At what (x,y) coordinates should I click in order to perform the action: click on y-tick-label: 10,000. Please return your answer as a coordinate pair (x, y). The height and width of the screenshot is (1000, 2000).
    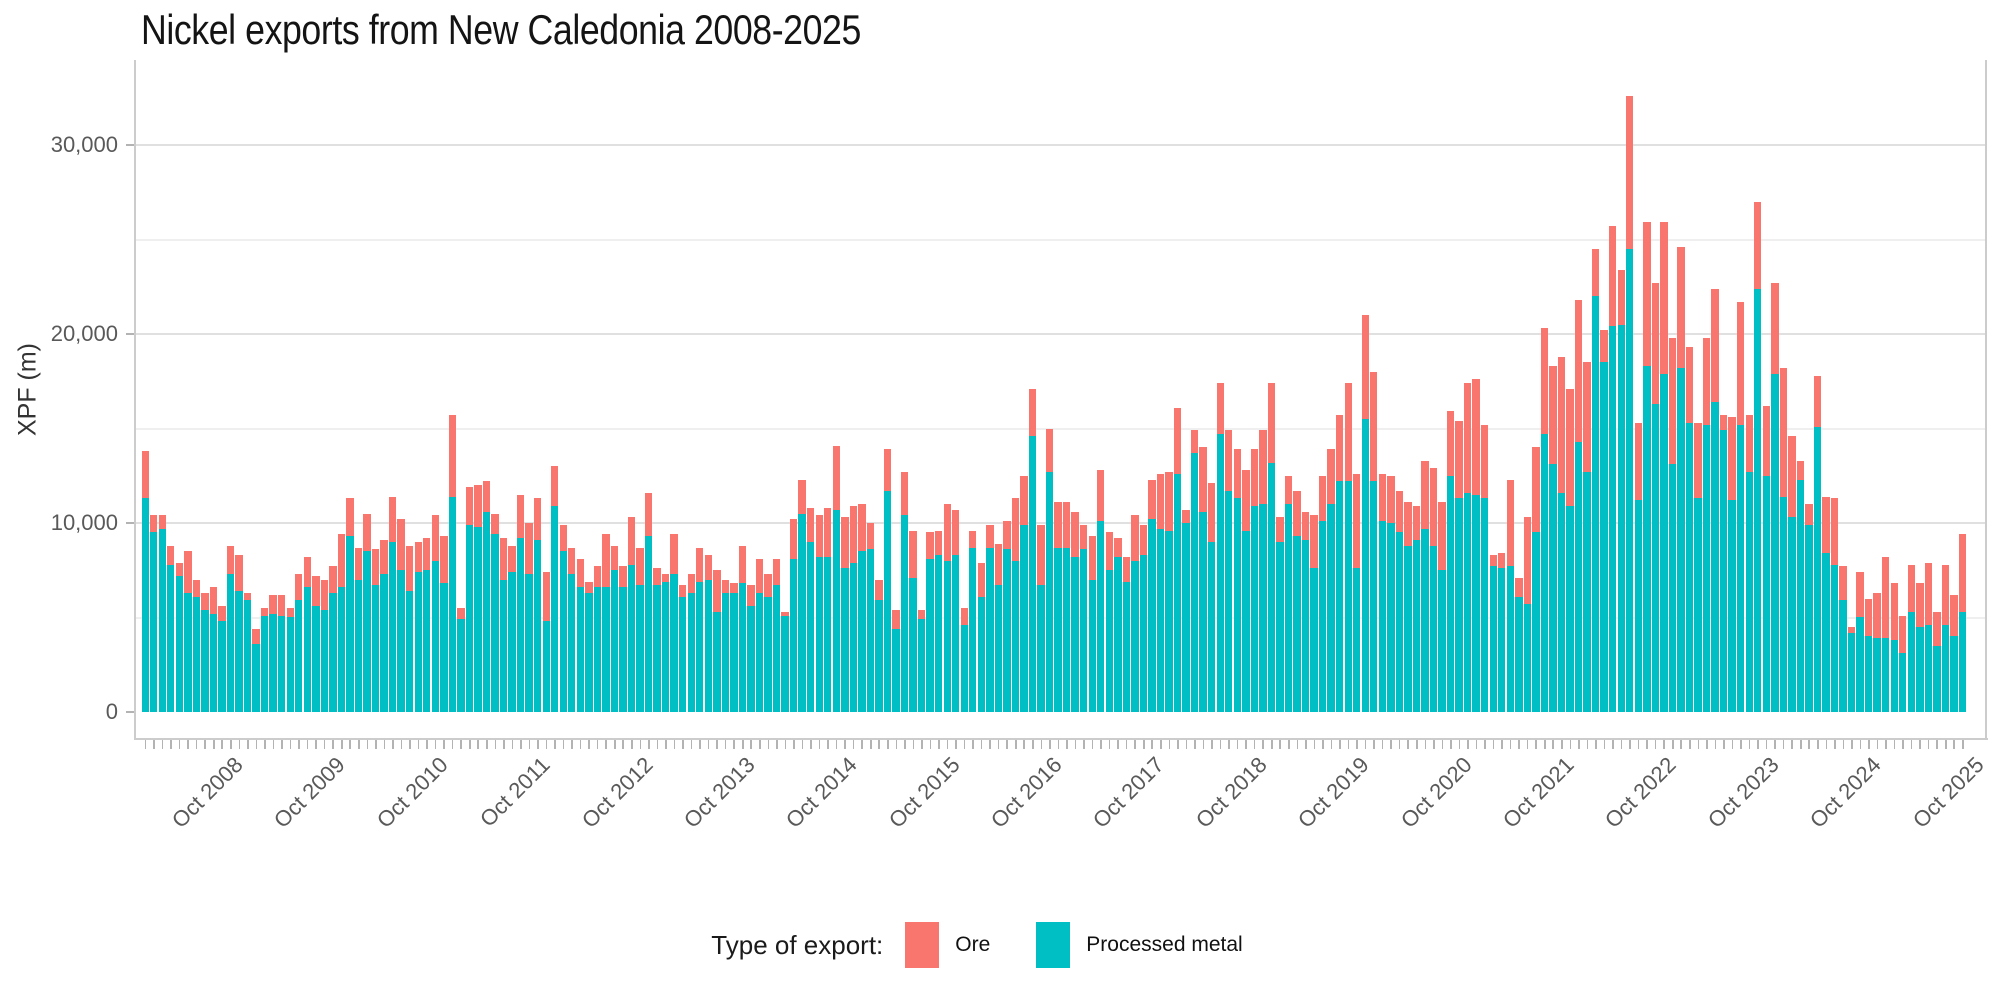
    Looking at the image, I should click on (84, 522).